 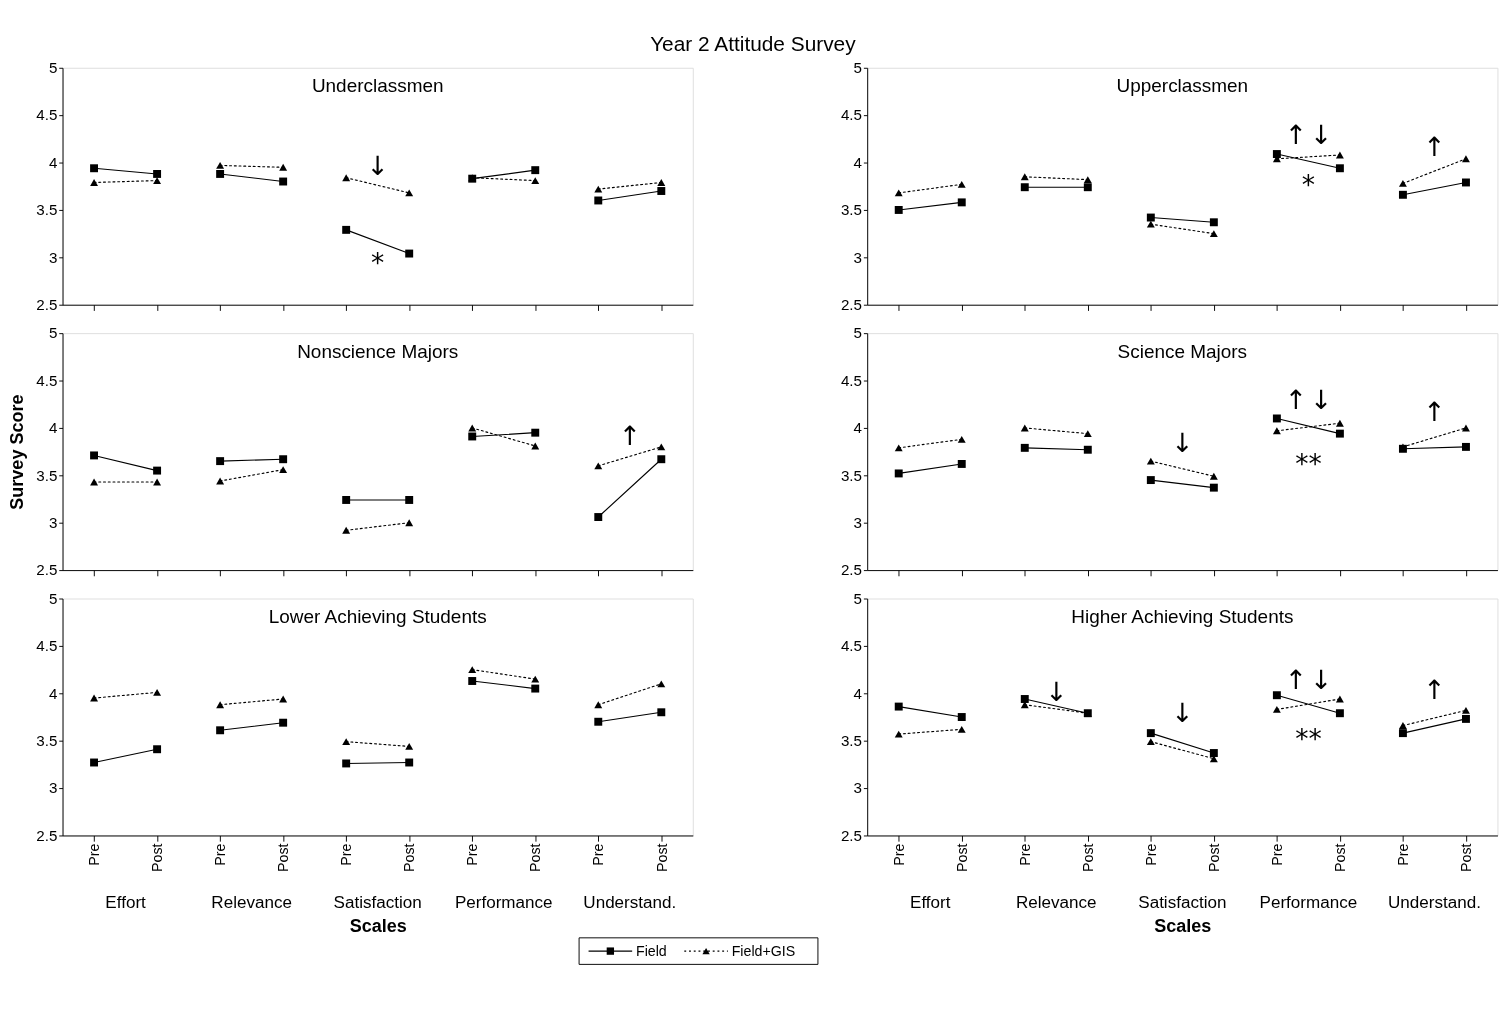 I want to click on chart-subtitle: Nonscience Majors, so click(x=378, y=351).